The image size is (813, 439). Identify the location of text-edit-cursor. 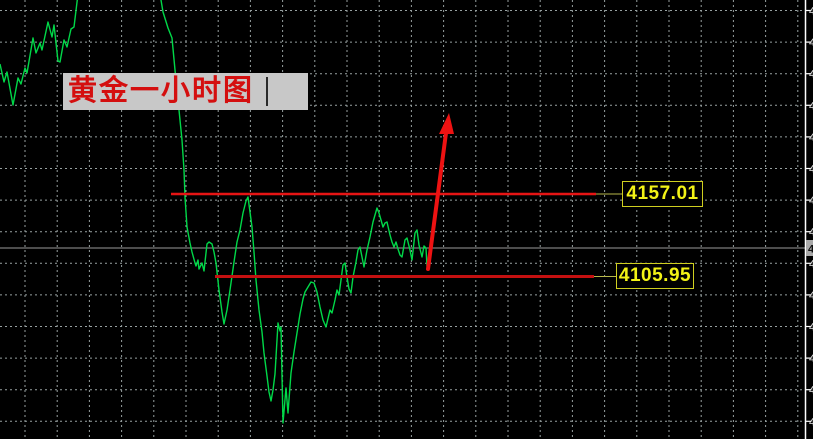
(267, 91).